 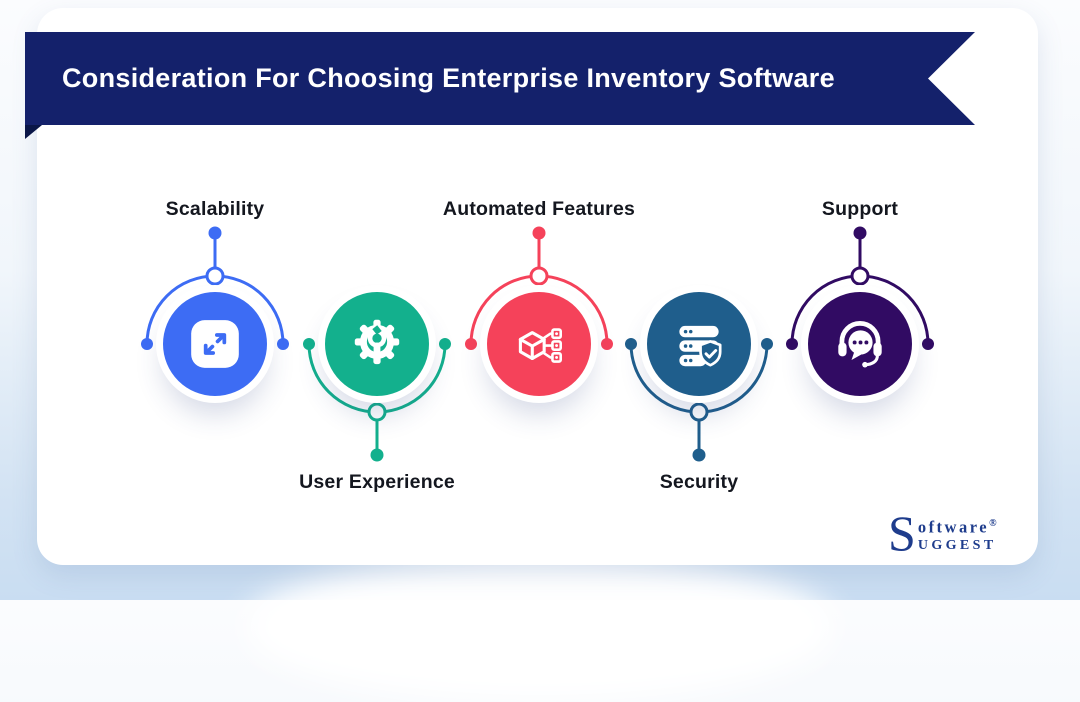 I want to click on logo-word-top: oftware®, so click(x=957, y=527).